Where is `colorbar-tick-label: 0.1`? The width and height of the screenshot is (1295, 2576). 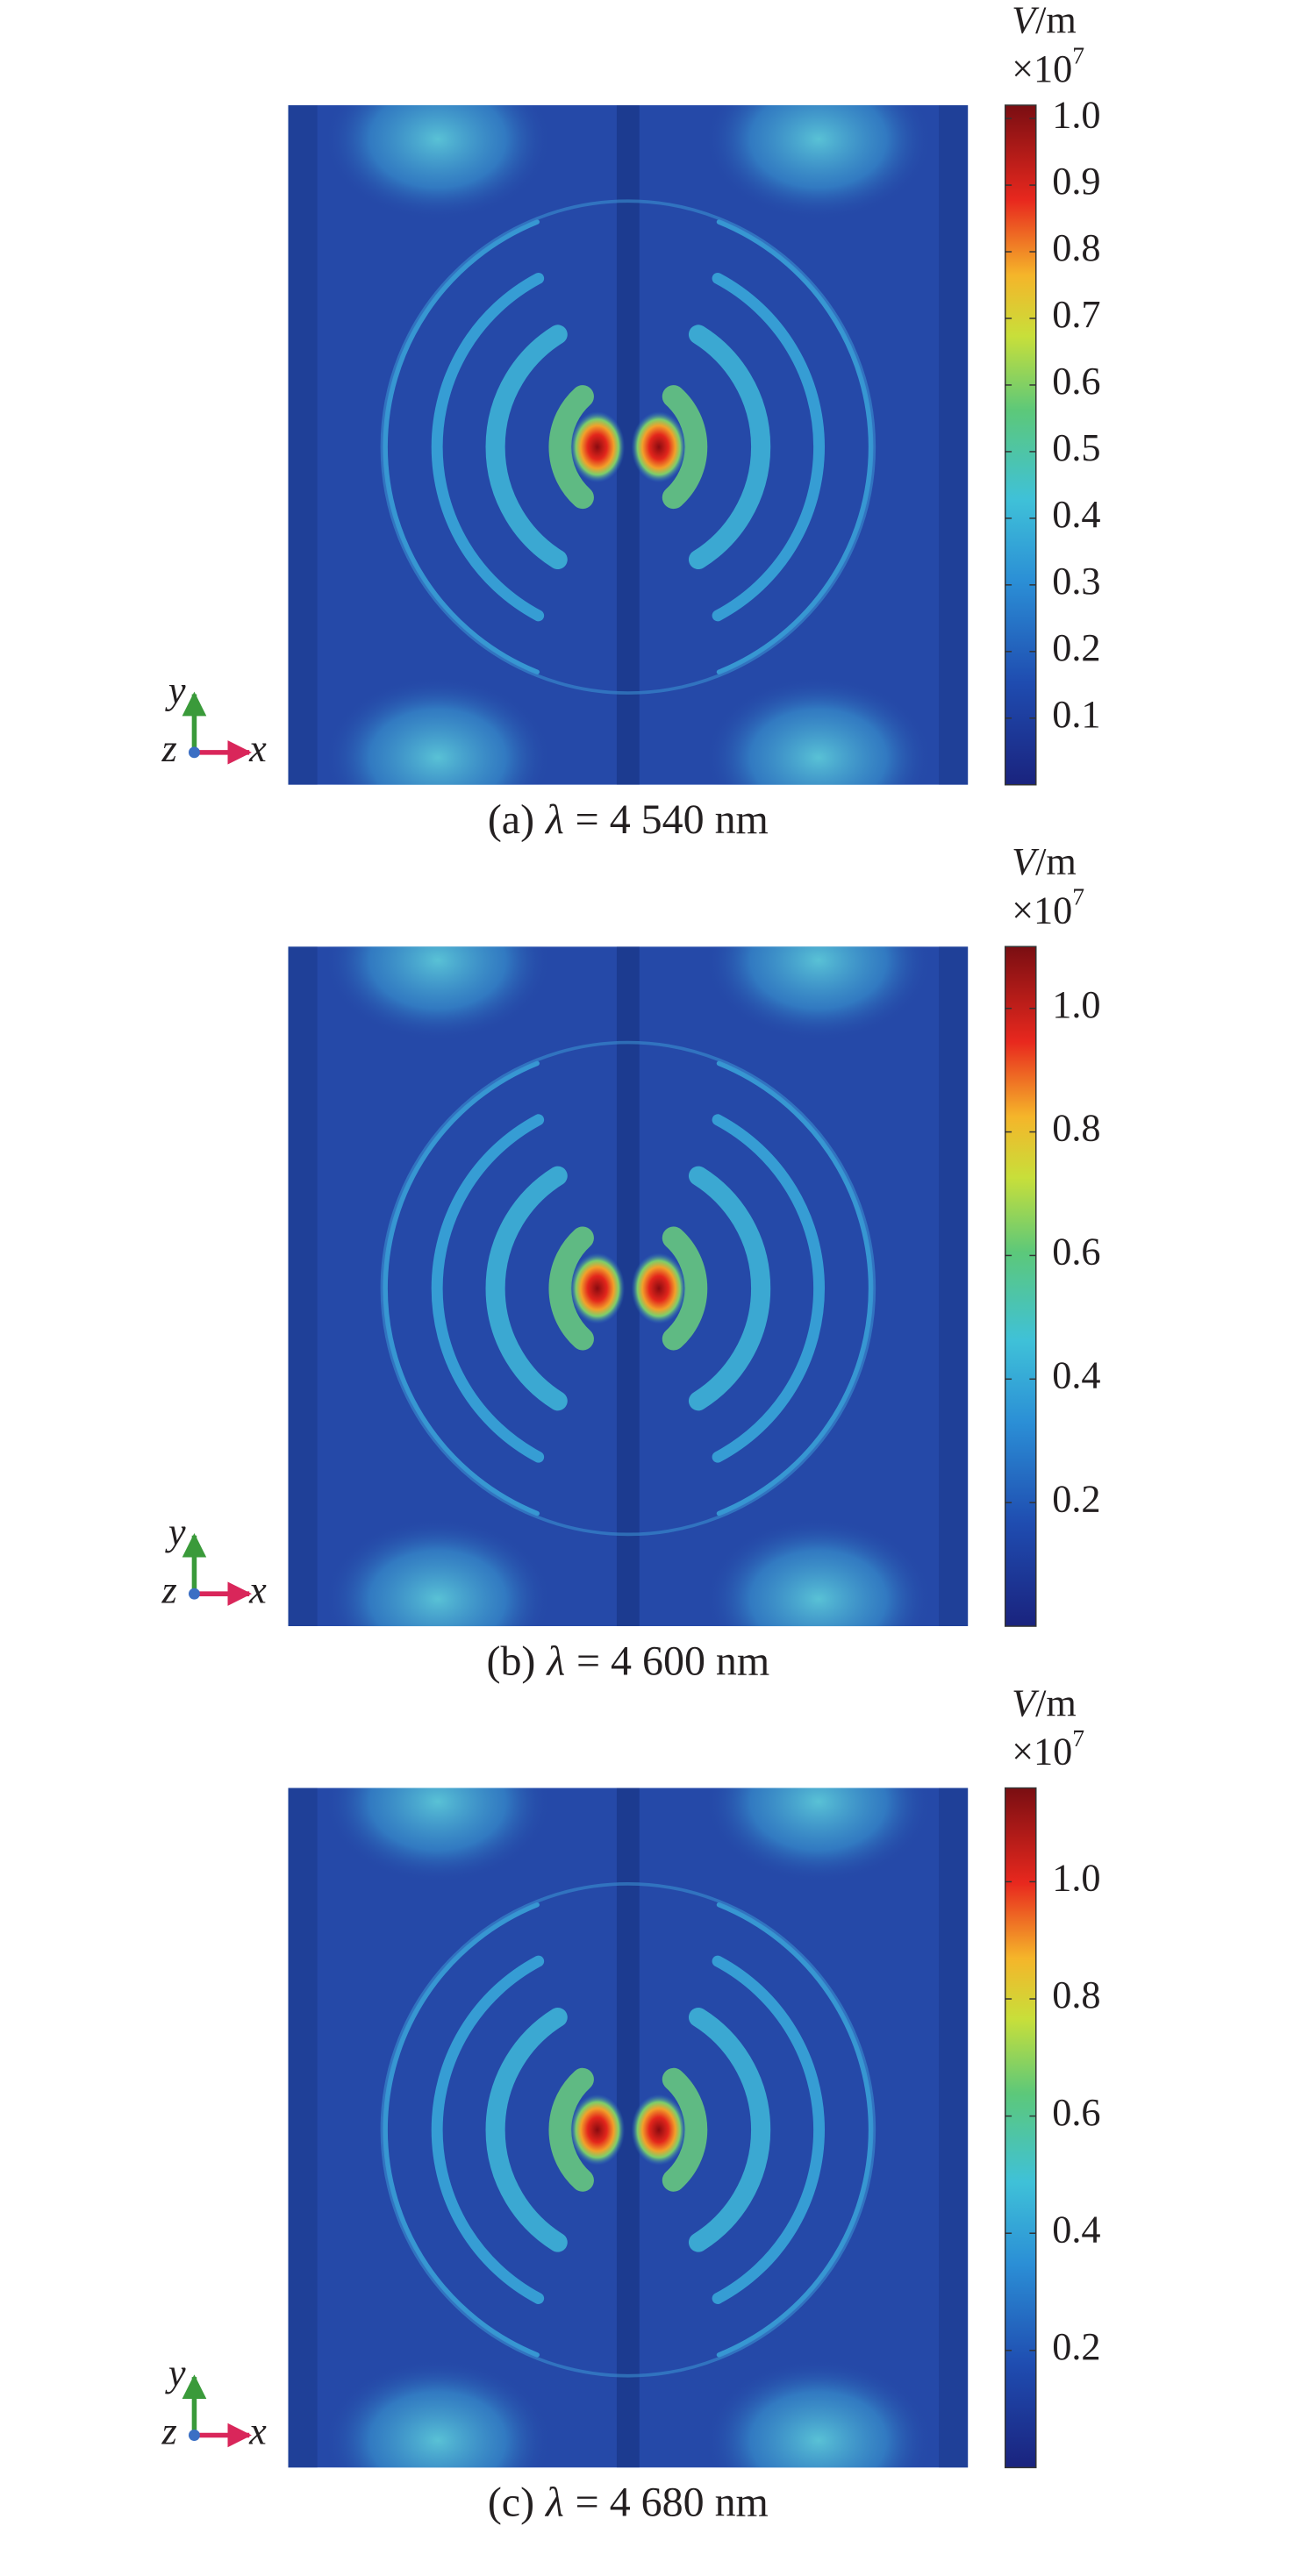
colorbar-tick-label: 0.1 is located at coordinates (1076, 715).